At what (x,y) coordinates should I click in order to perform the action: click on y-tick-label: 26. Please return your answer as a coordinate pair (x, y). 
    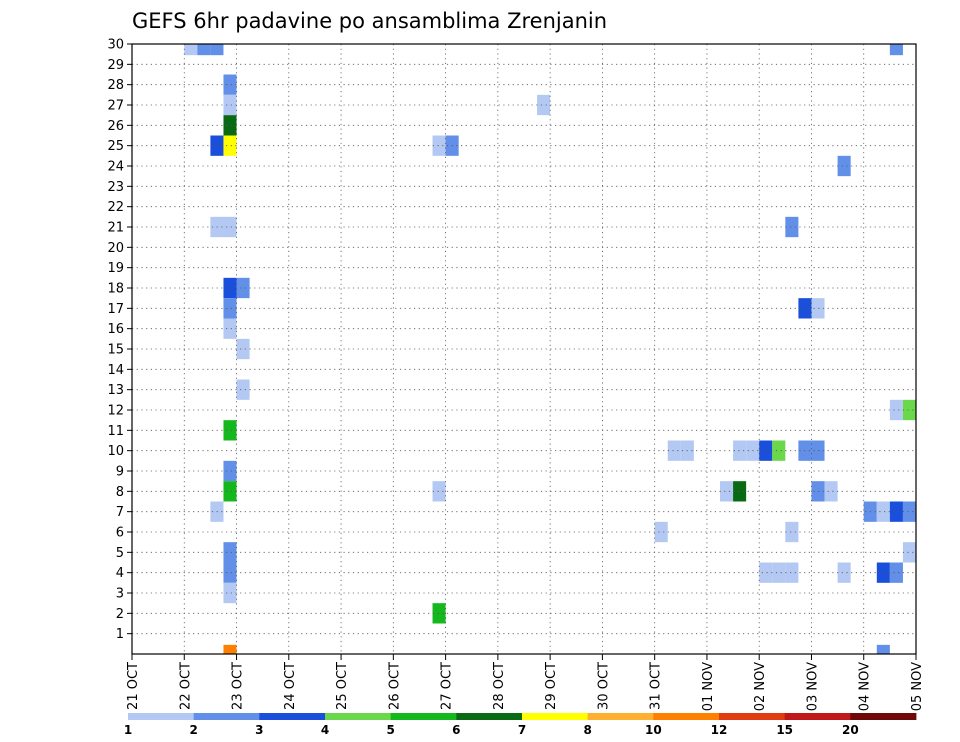
    Looking at the image, I should click on (115, 126).